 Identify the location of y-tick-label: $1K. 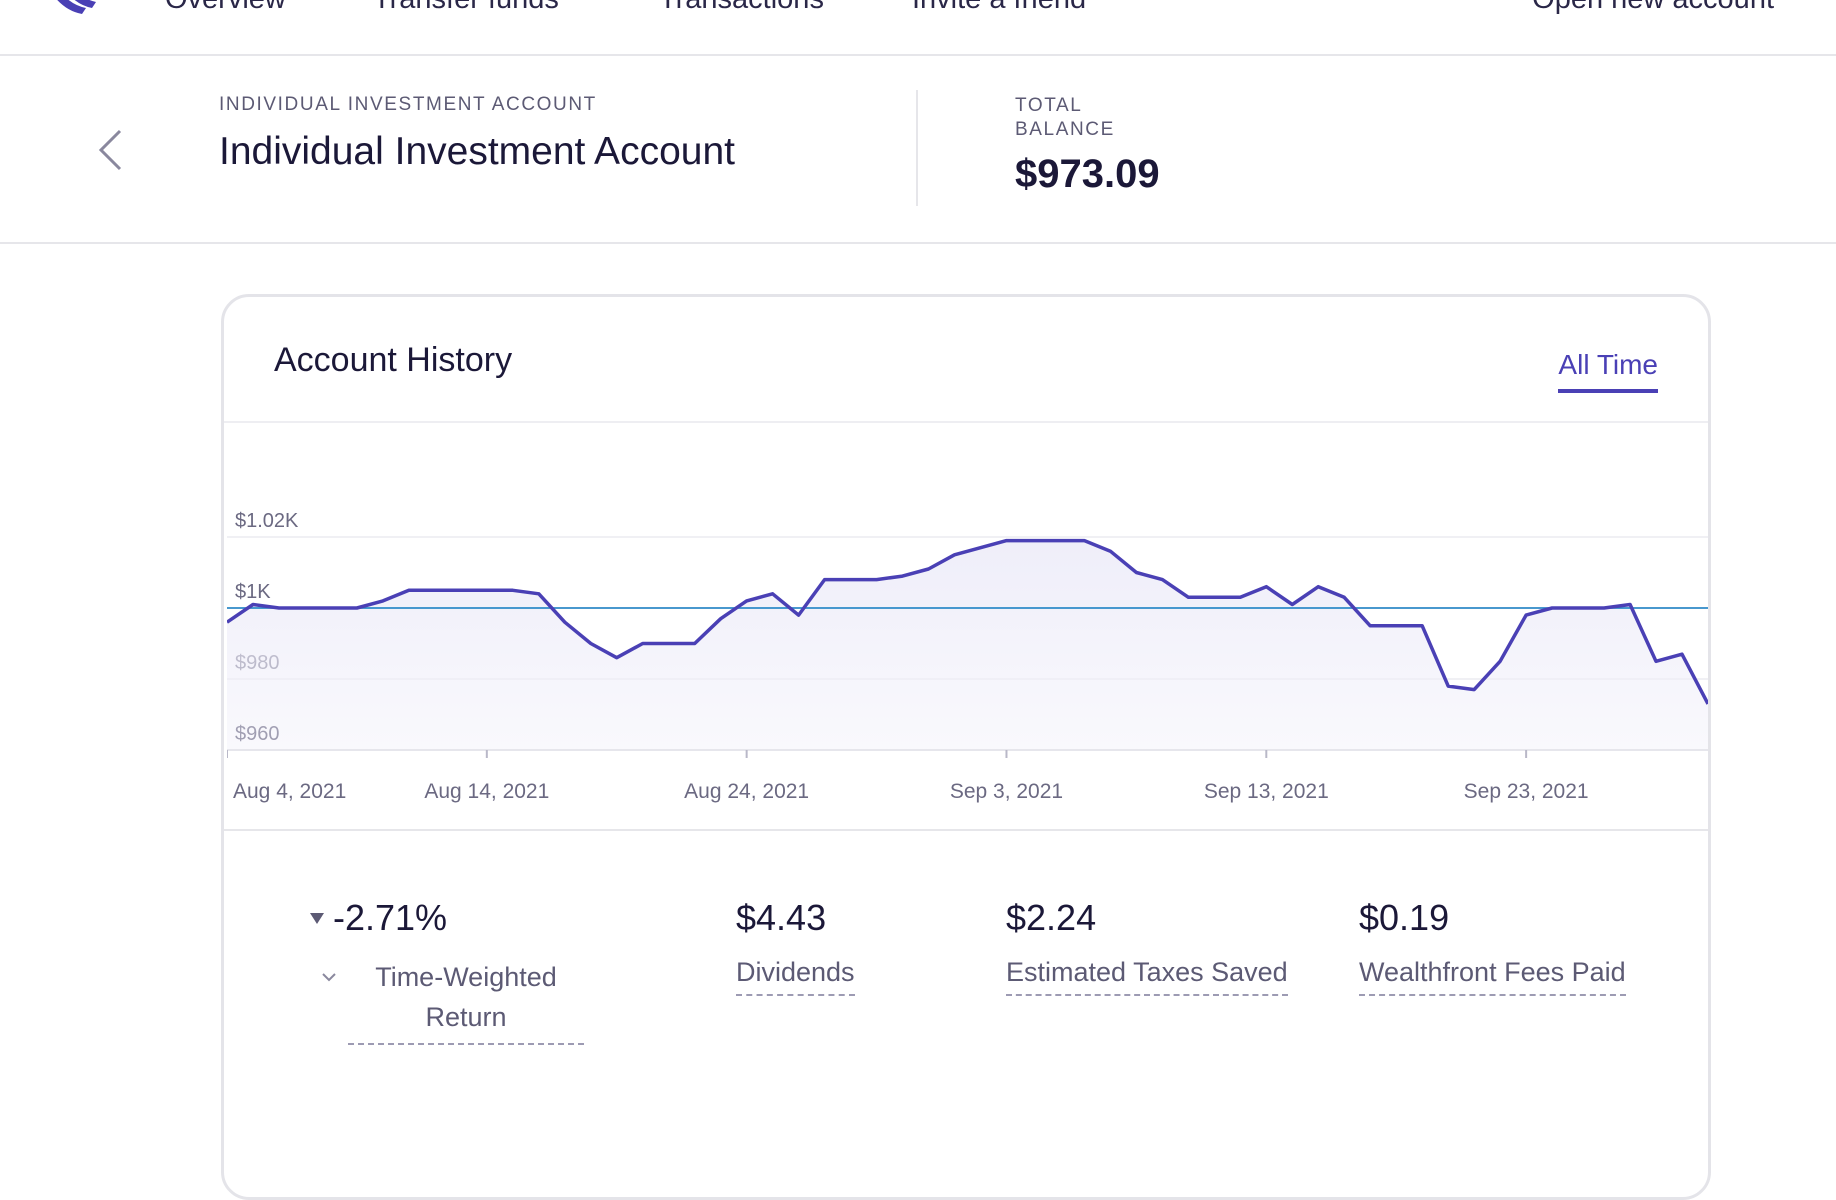
(253, 592).